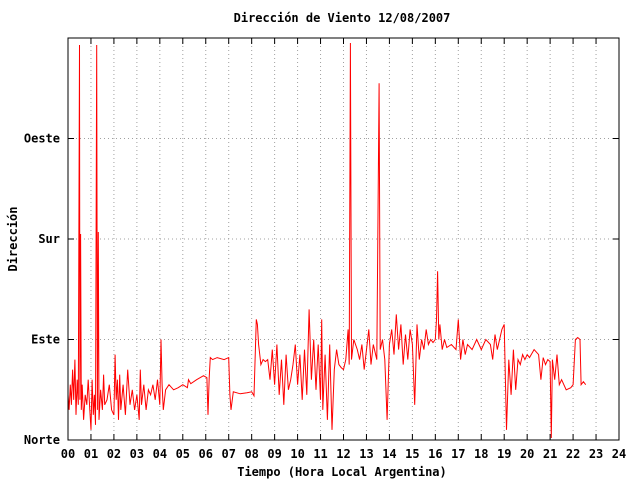  What do you see at coordinates (228, 454) in the screenshot?
I see `x-tick-label: 07` at bounding box center [228, 454].